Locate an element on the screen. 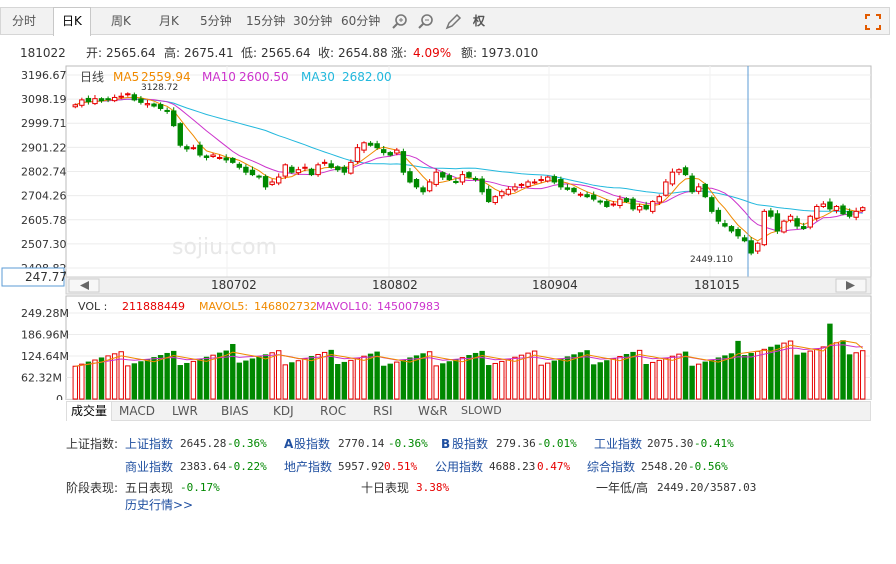  b-share-prefix: B is located at coordinates (446, 444).